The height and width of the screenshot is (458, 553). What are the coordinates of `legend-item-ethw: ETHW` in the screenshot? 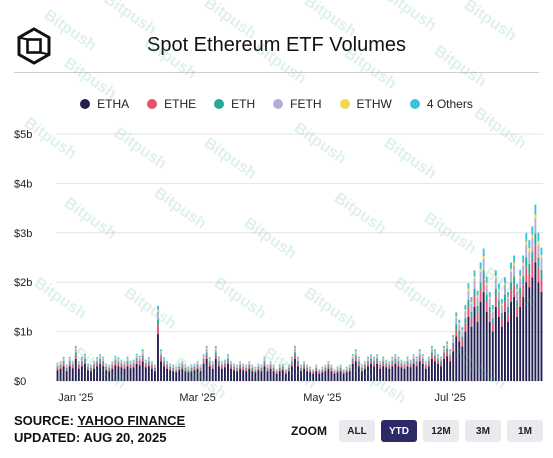 It's located at (365, 104).